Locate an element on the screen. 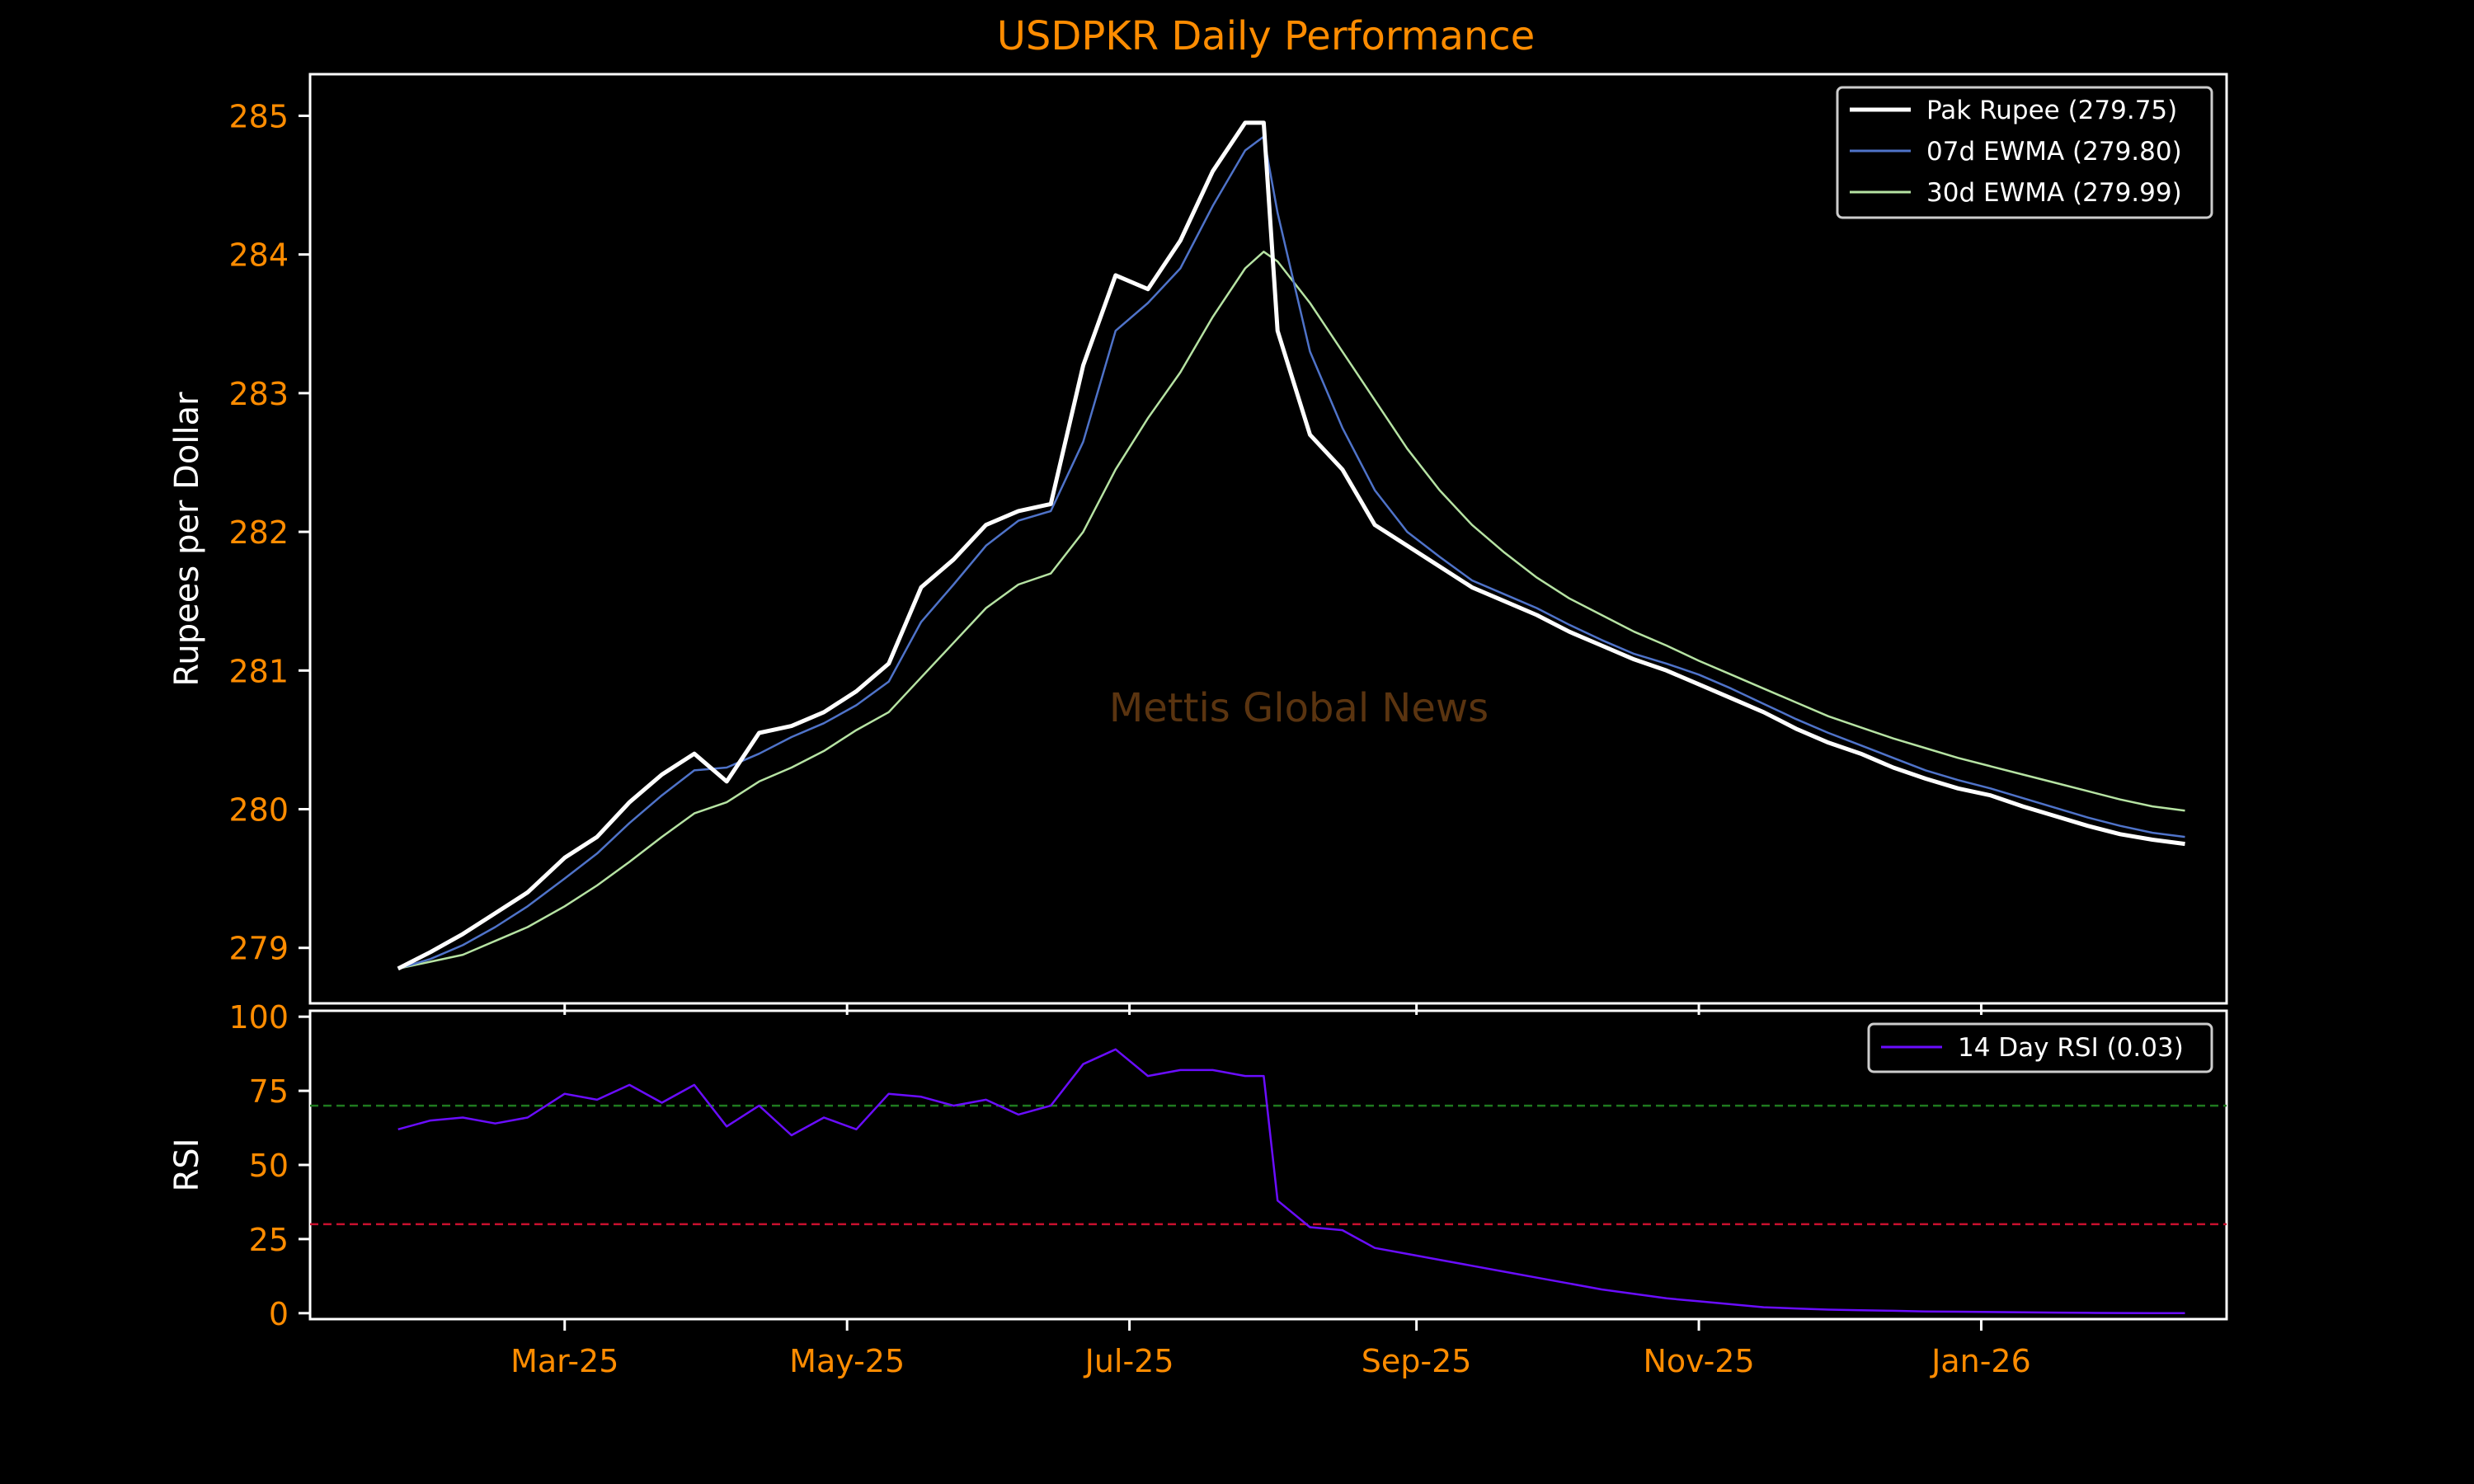 The width and height of the screenshot is (2474, 1484). rsi-x-tick-label: May-25 is located at coordinates (847, 1361).